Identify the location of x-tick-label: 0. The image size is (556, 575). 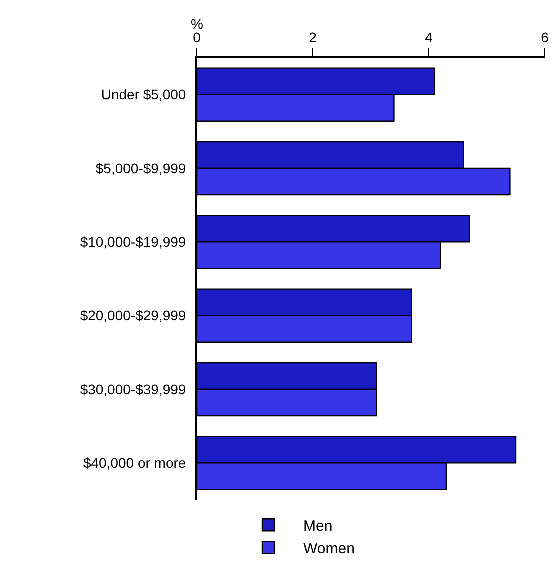
(197, 38).